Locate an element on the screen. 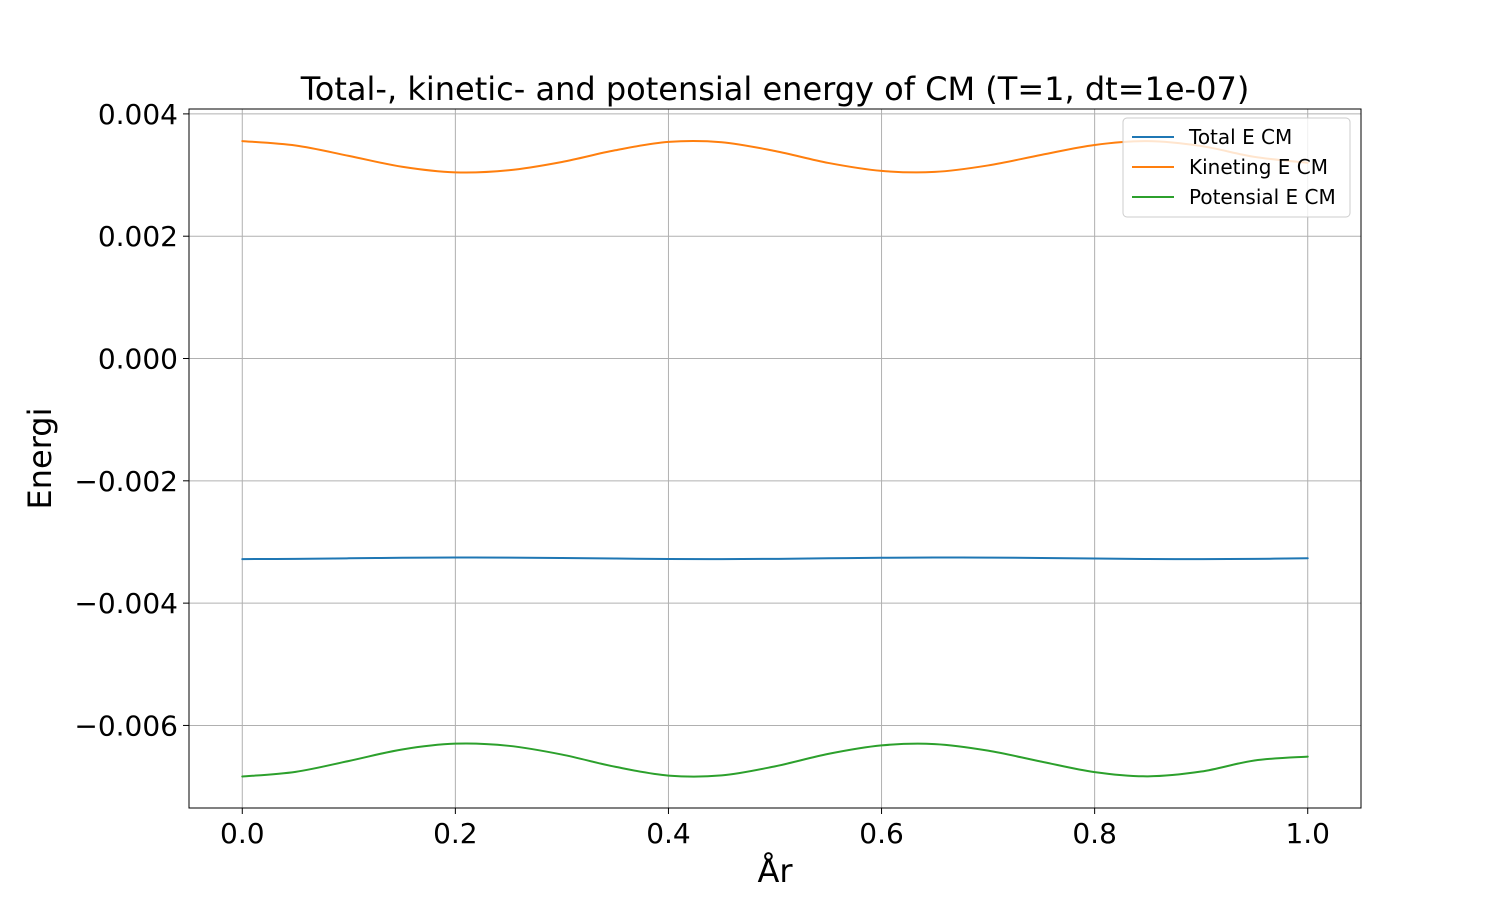 The image size is (1512, 909). y-axis-label: Energi is located at coordinates (40, 459).